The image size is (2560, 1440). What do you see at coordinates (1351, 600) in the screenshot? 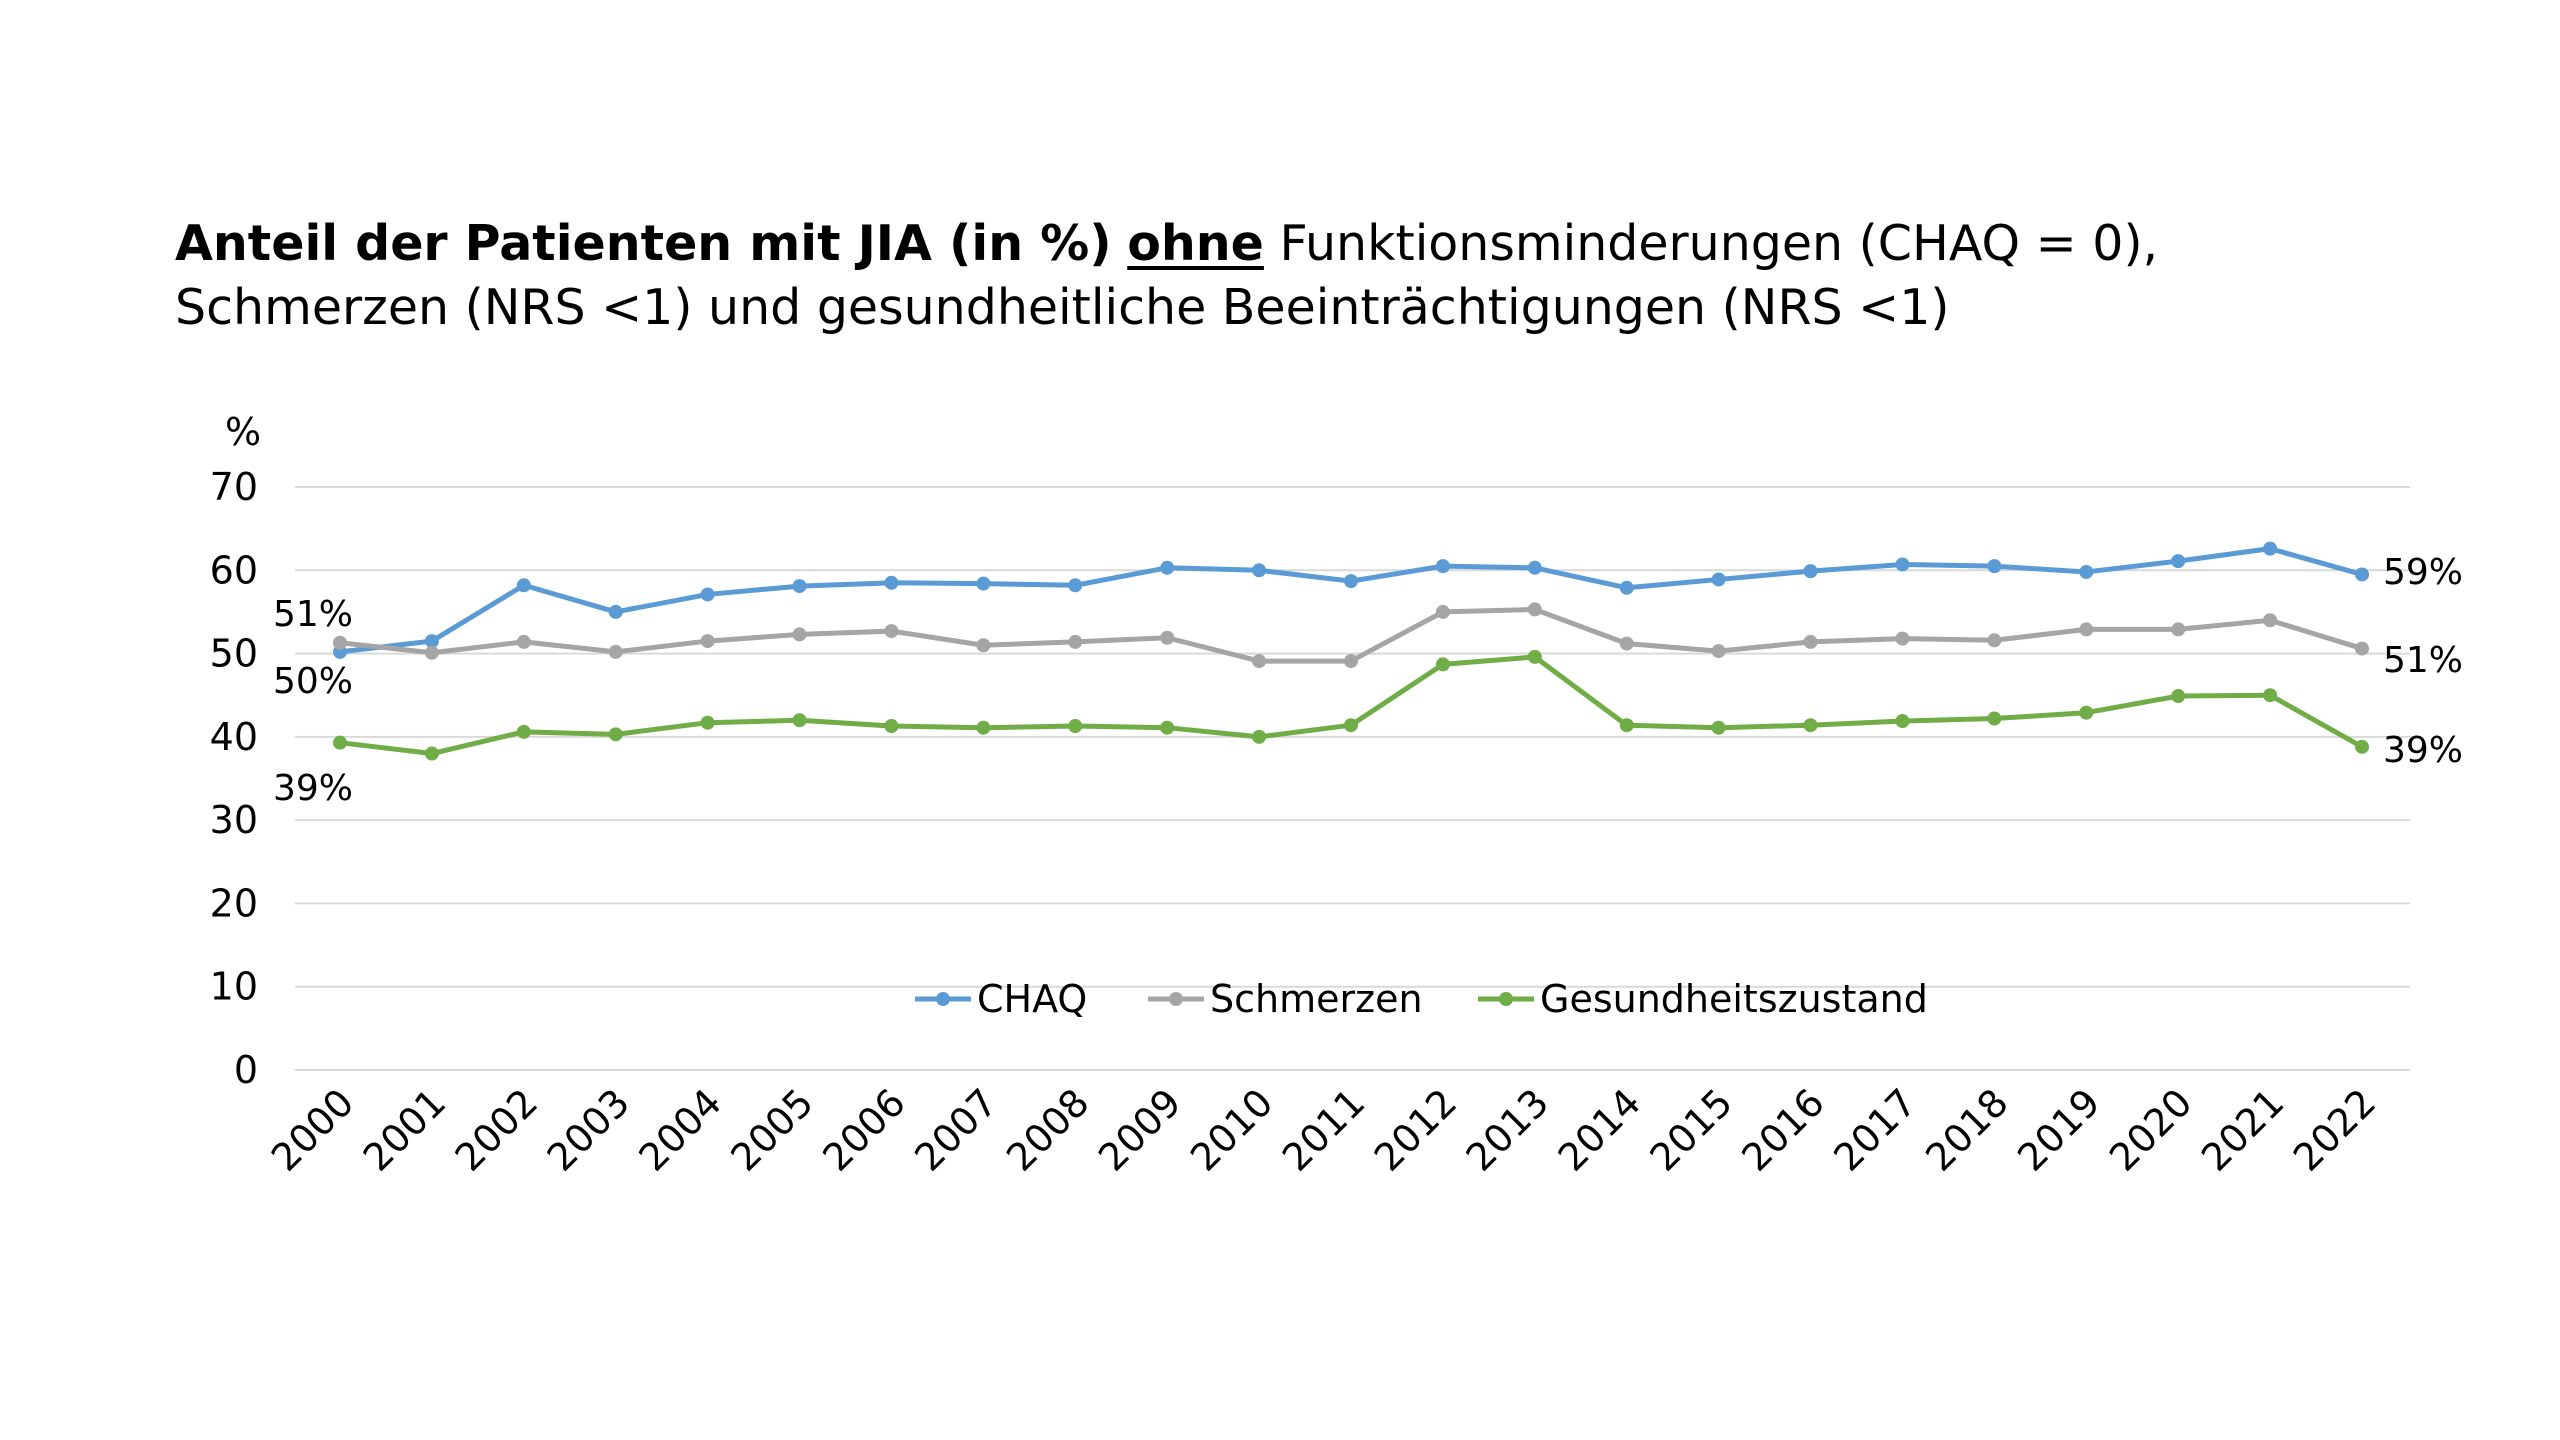
I see `series-line-chaq` at bounding box center [1351, 600].